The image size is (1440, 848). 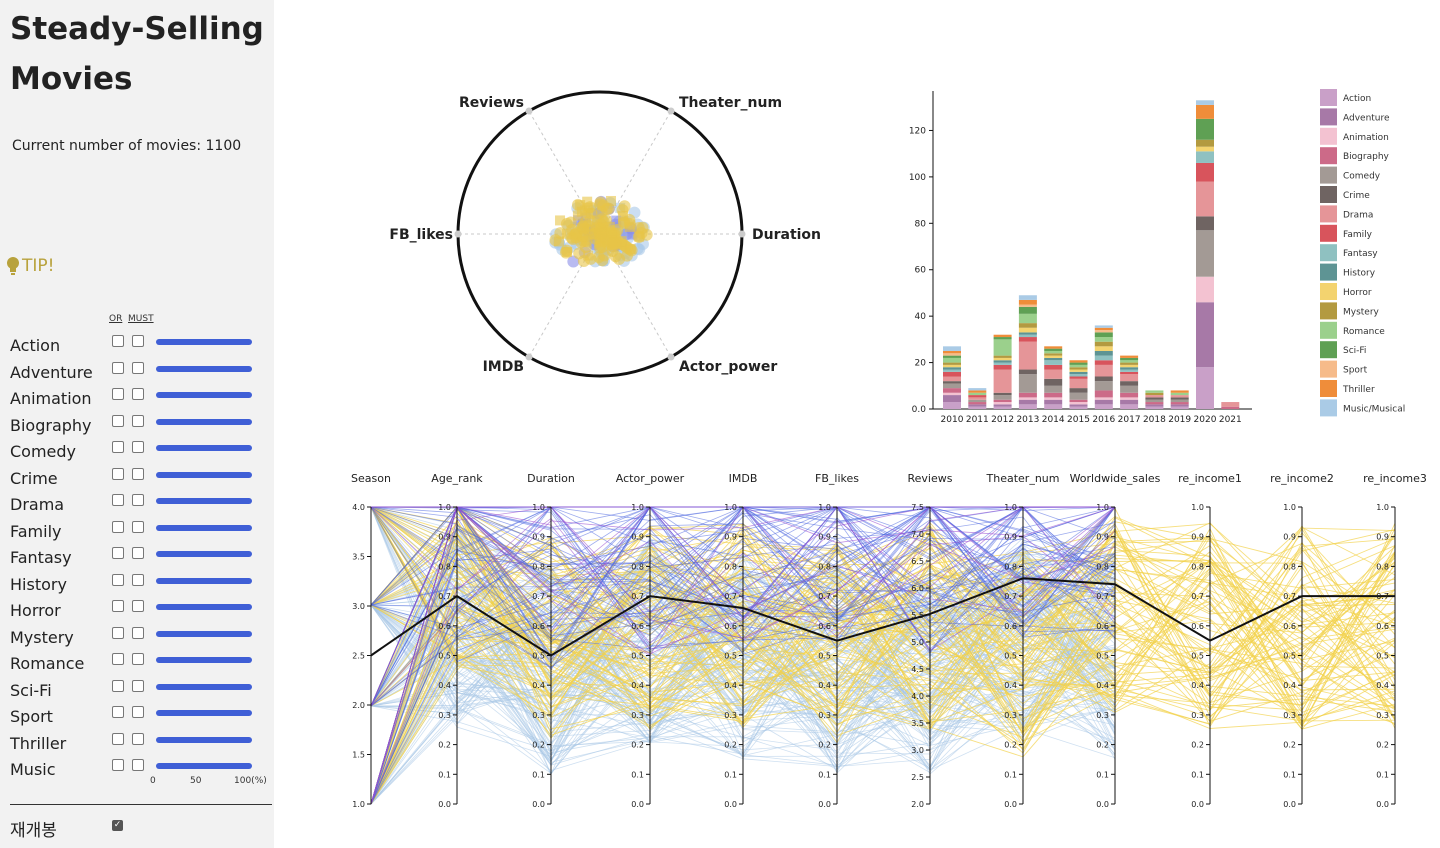 What do you see at coordinates (138, 606) in the screenshot?
I see `must-checkbox-horror` at bounding box center [138, 606].